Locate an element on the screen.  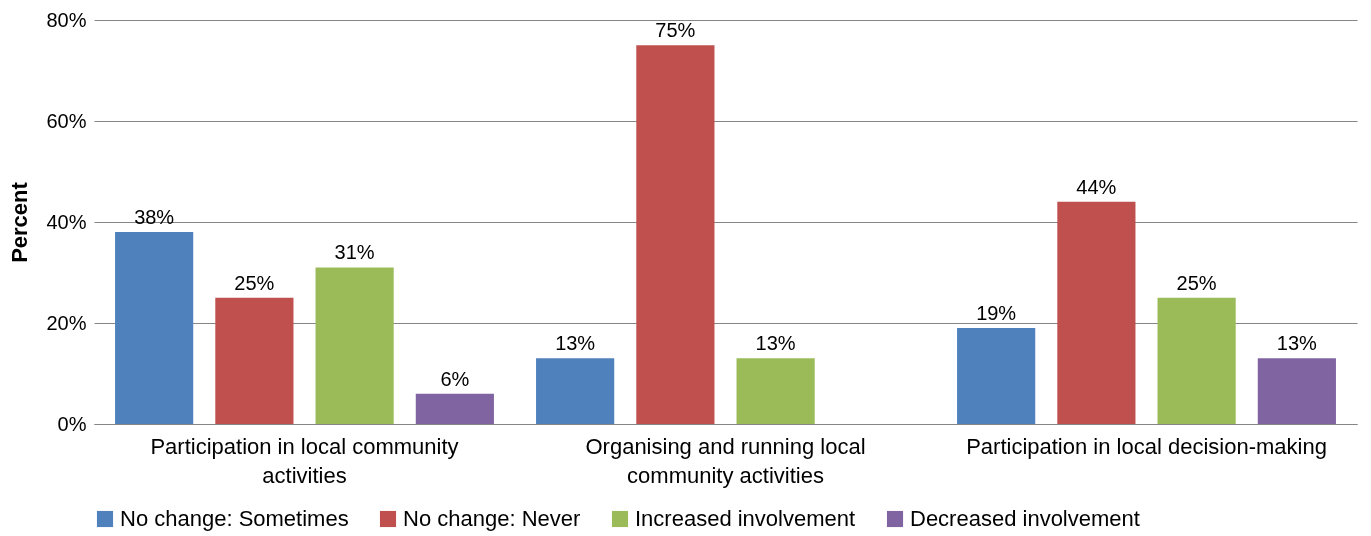
y-tick-label: 40% is located at coordinates (66, 221).